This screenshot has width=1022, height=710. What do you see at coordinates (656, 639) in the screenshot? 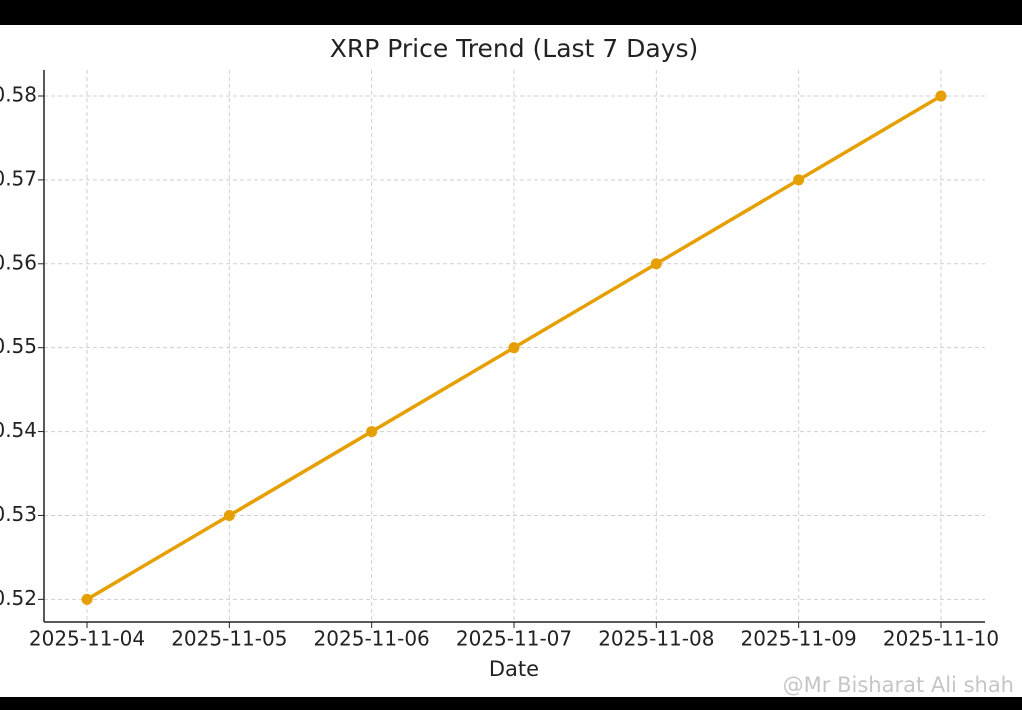
I see `x-tick-label: 2025-11-08` at bounding box center [656, 639].